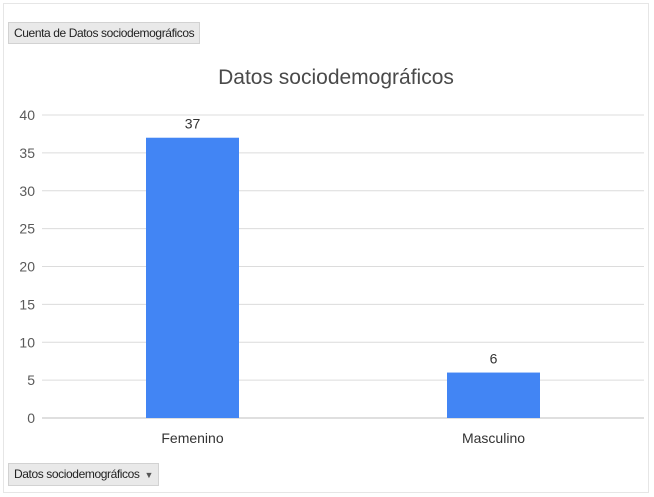 The width and height of the screenshot is (654, 497). Describe the element at coordinates (192, 277) in the screenshot. I see `bar-femenino` at that location.